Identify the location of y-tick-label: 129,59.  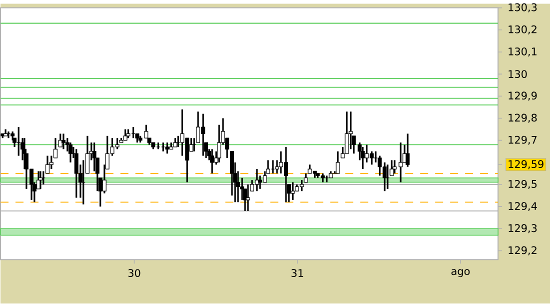
(526, 165).